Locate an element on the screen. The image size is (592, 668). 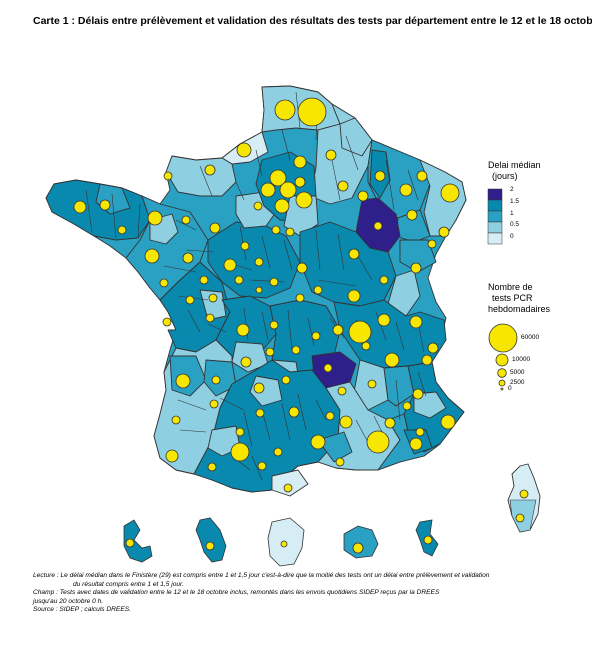
legend-size-label-0: 0 is located at coordinates (510, 388).